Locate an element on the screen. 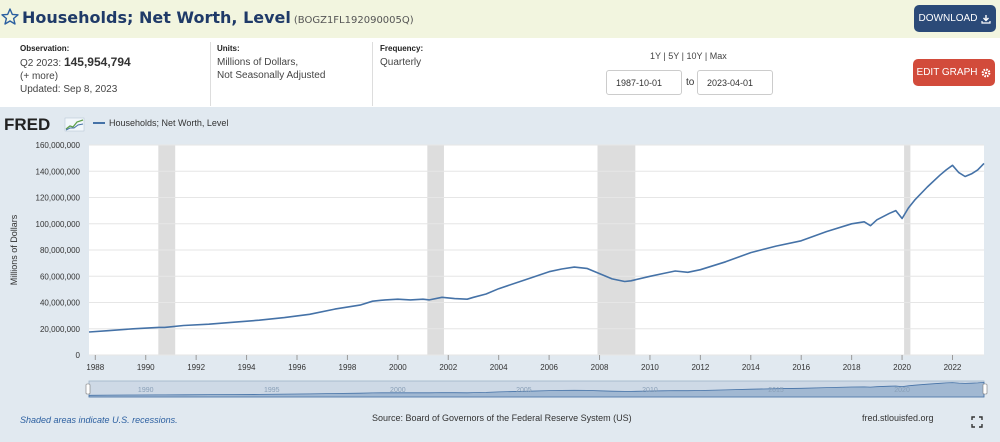  title-bar is located at coordinates (500, 19).